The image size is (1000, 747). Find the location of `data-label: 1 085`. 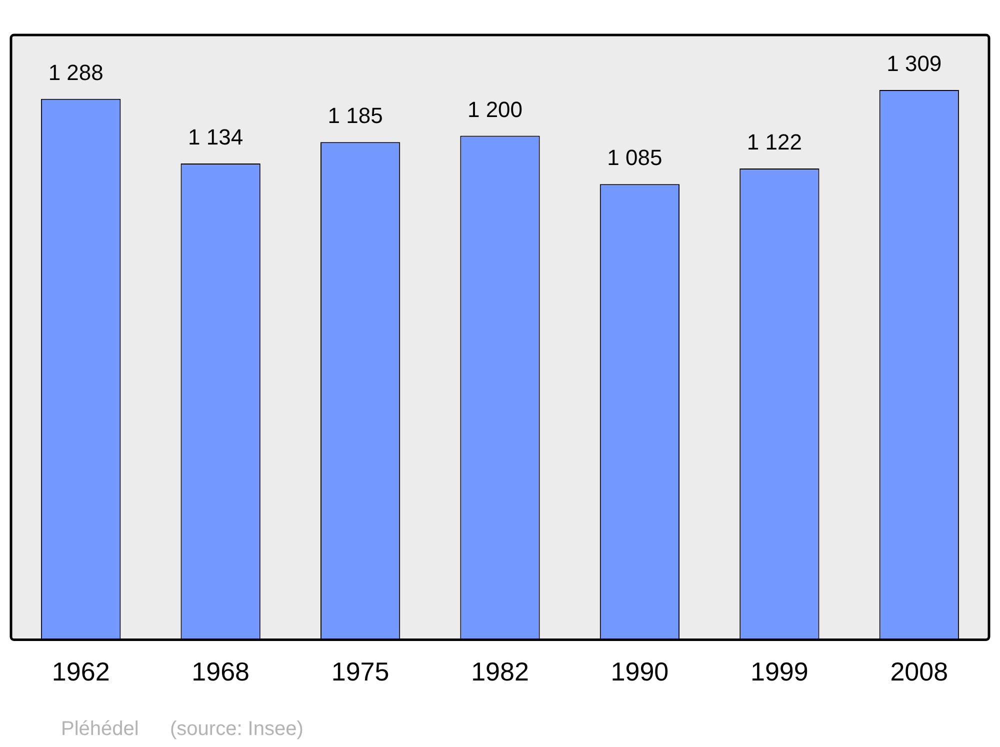

data-label: 1 085 is located at coordinates (634, 157).